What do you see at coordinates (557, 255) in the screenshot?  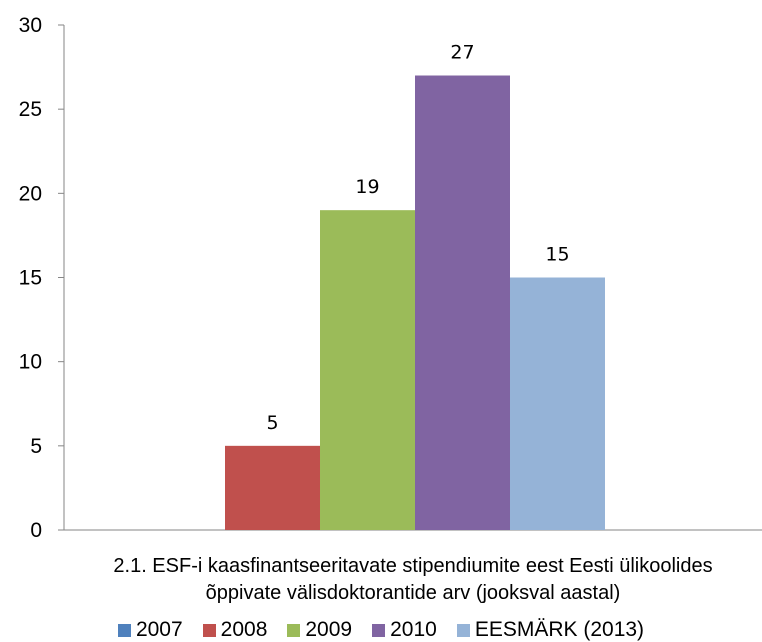 I see `data-label-eesm-rk-2013: 15` at bounding box center [557, 255].